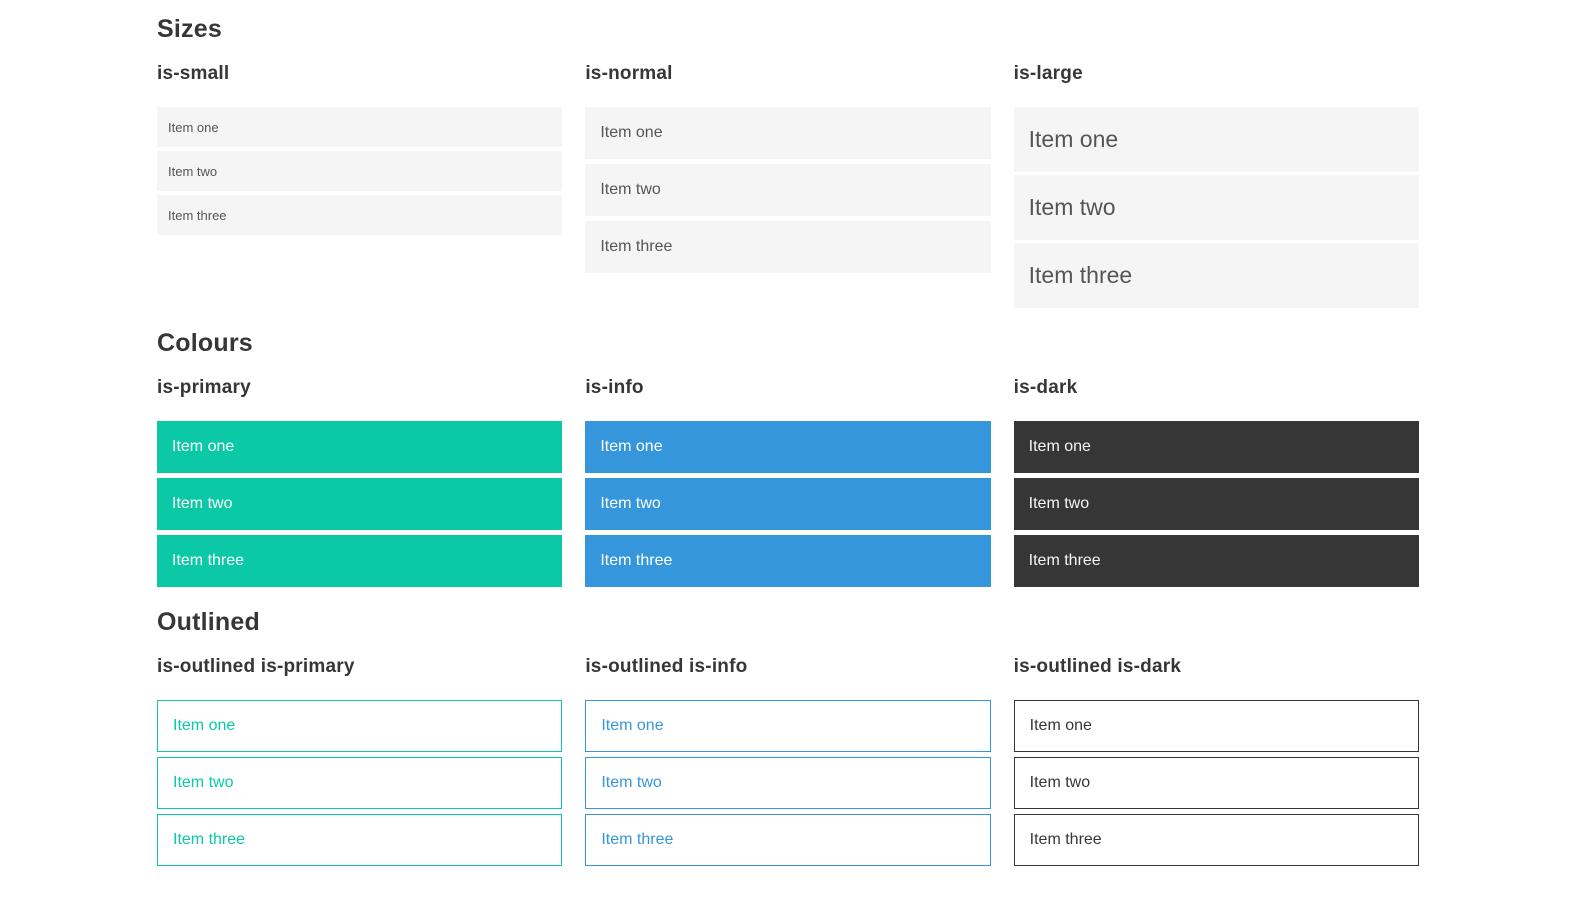 The image size is (1595, 897). I want to click on variant-column-normal: is-normal Item one Item two Item three, so click(788, 185).